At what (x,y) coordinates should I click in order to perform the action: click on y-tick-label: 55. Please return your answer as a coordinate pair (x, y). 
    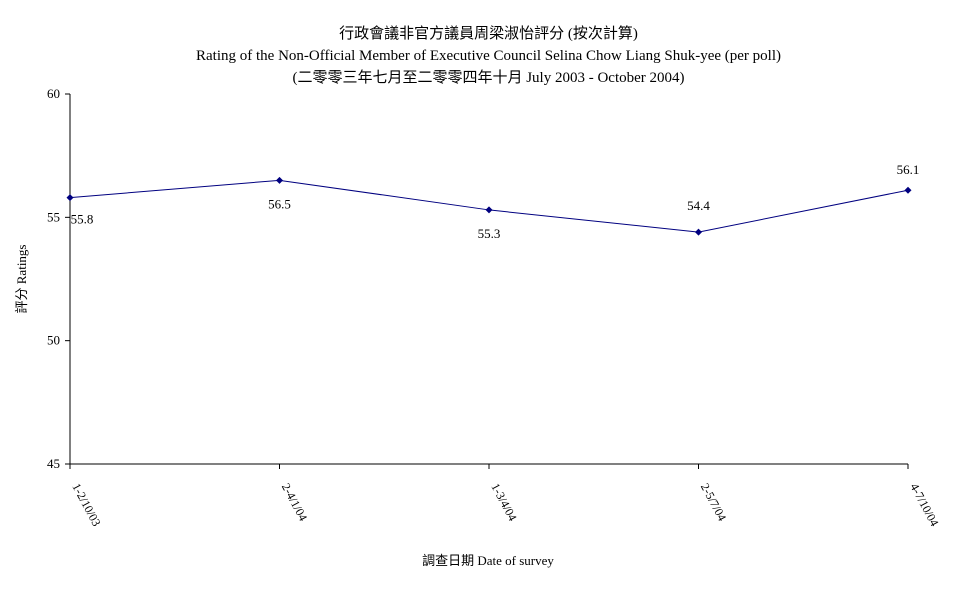
    Looking at the image, I should click on (53, 216).